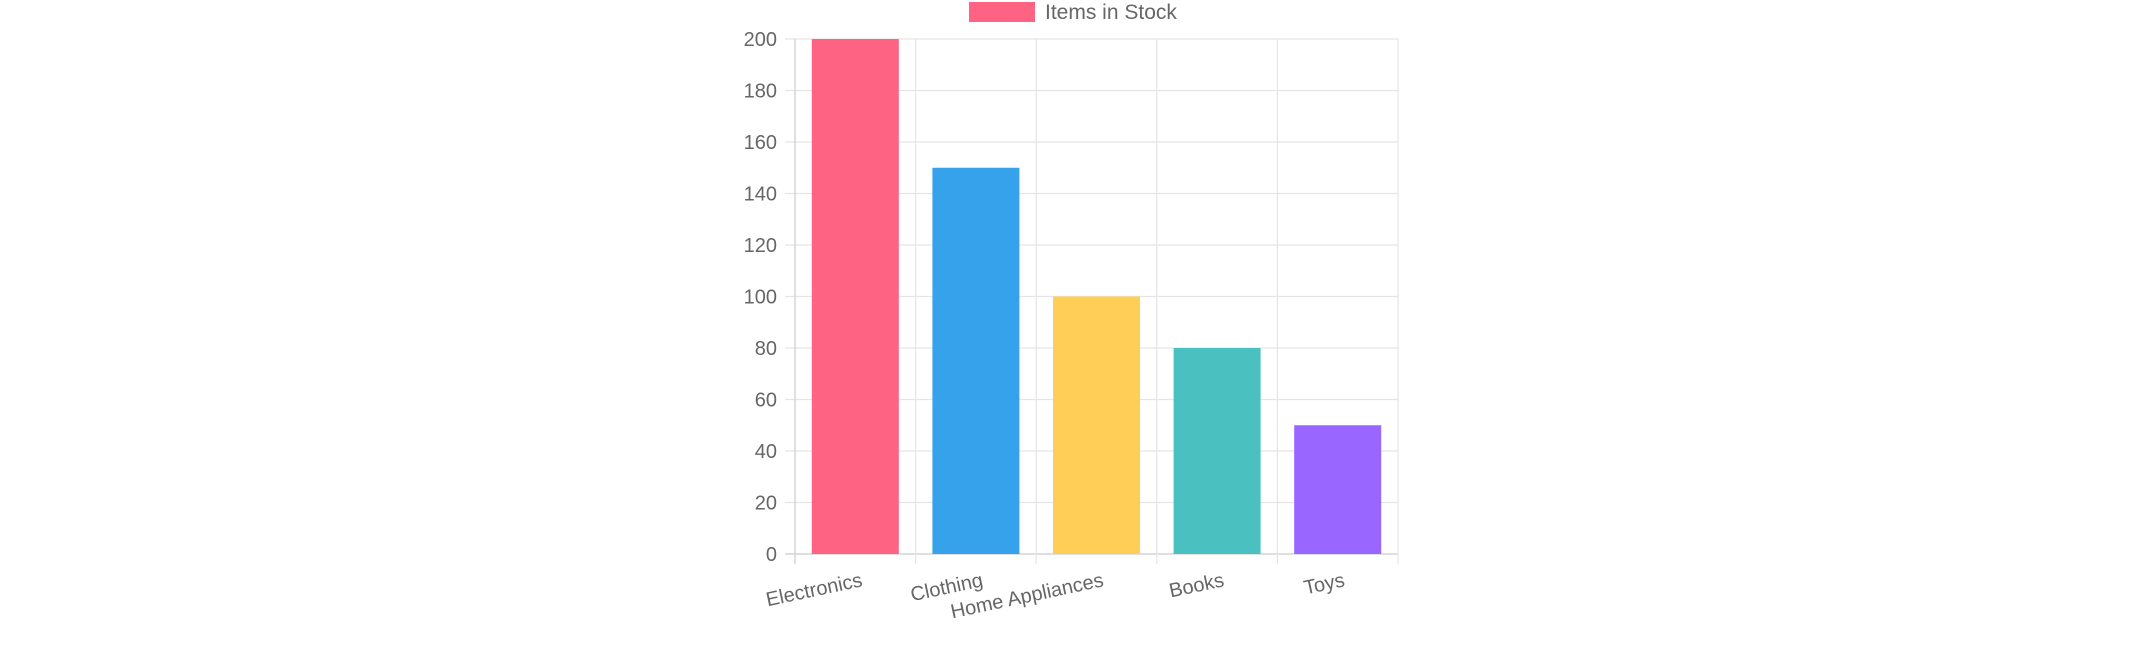  I want to click on y-tick-label: 20, so click(766, 504).